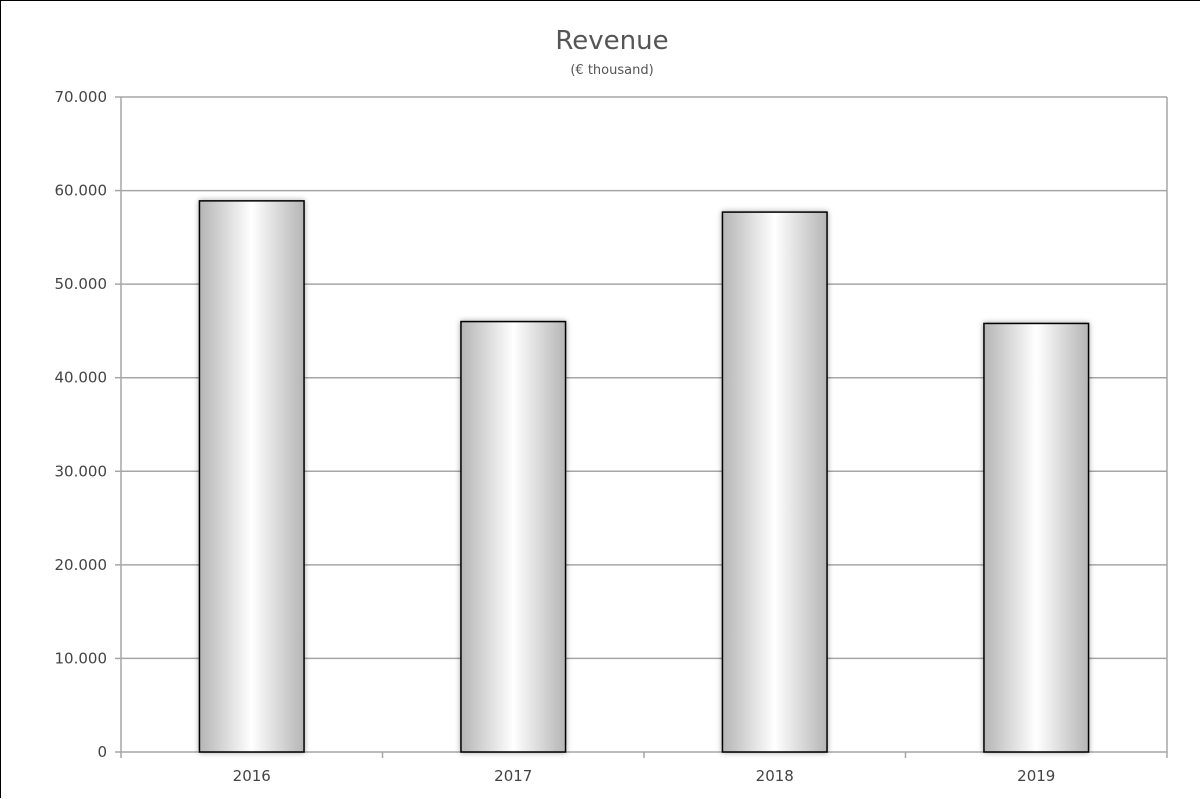  What do you see at coordinates (251, 476) in the screenshot?
I see `bar-2016` at bounding box center [251, 476].